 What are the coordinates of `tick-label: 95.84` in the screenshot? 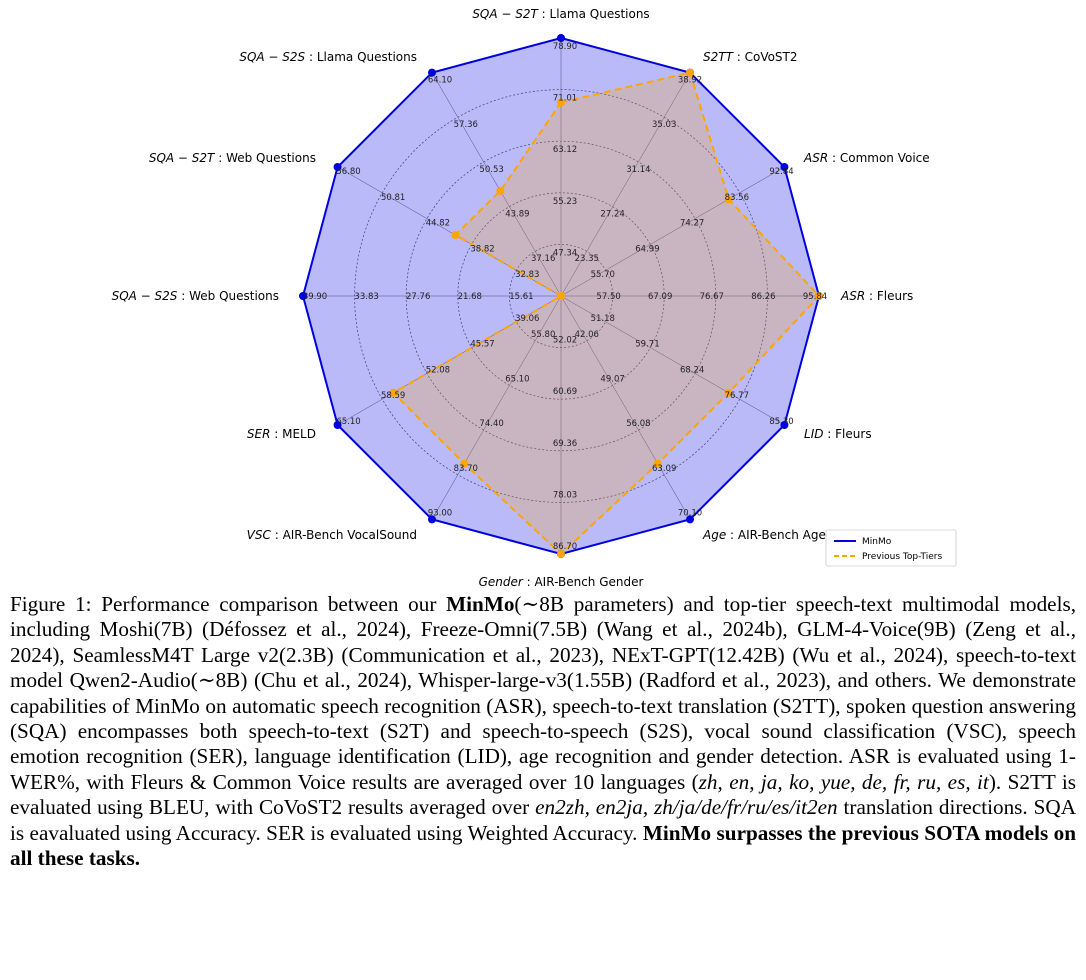 It's located at (815, 297).